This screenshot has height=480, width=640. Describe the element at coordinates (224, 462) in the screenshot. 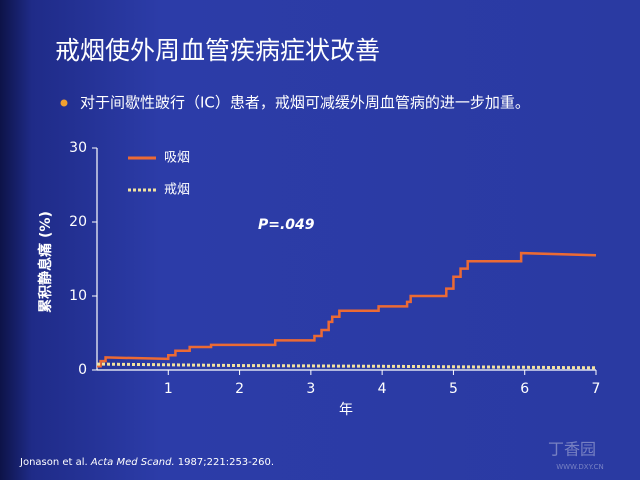

I see `footnote-part: 1987;221:253-260.` at that location.